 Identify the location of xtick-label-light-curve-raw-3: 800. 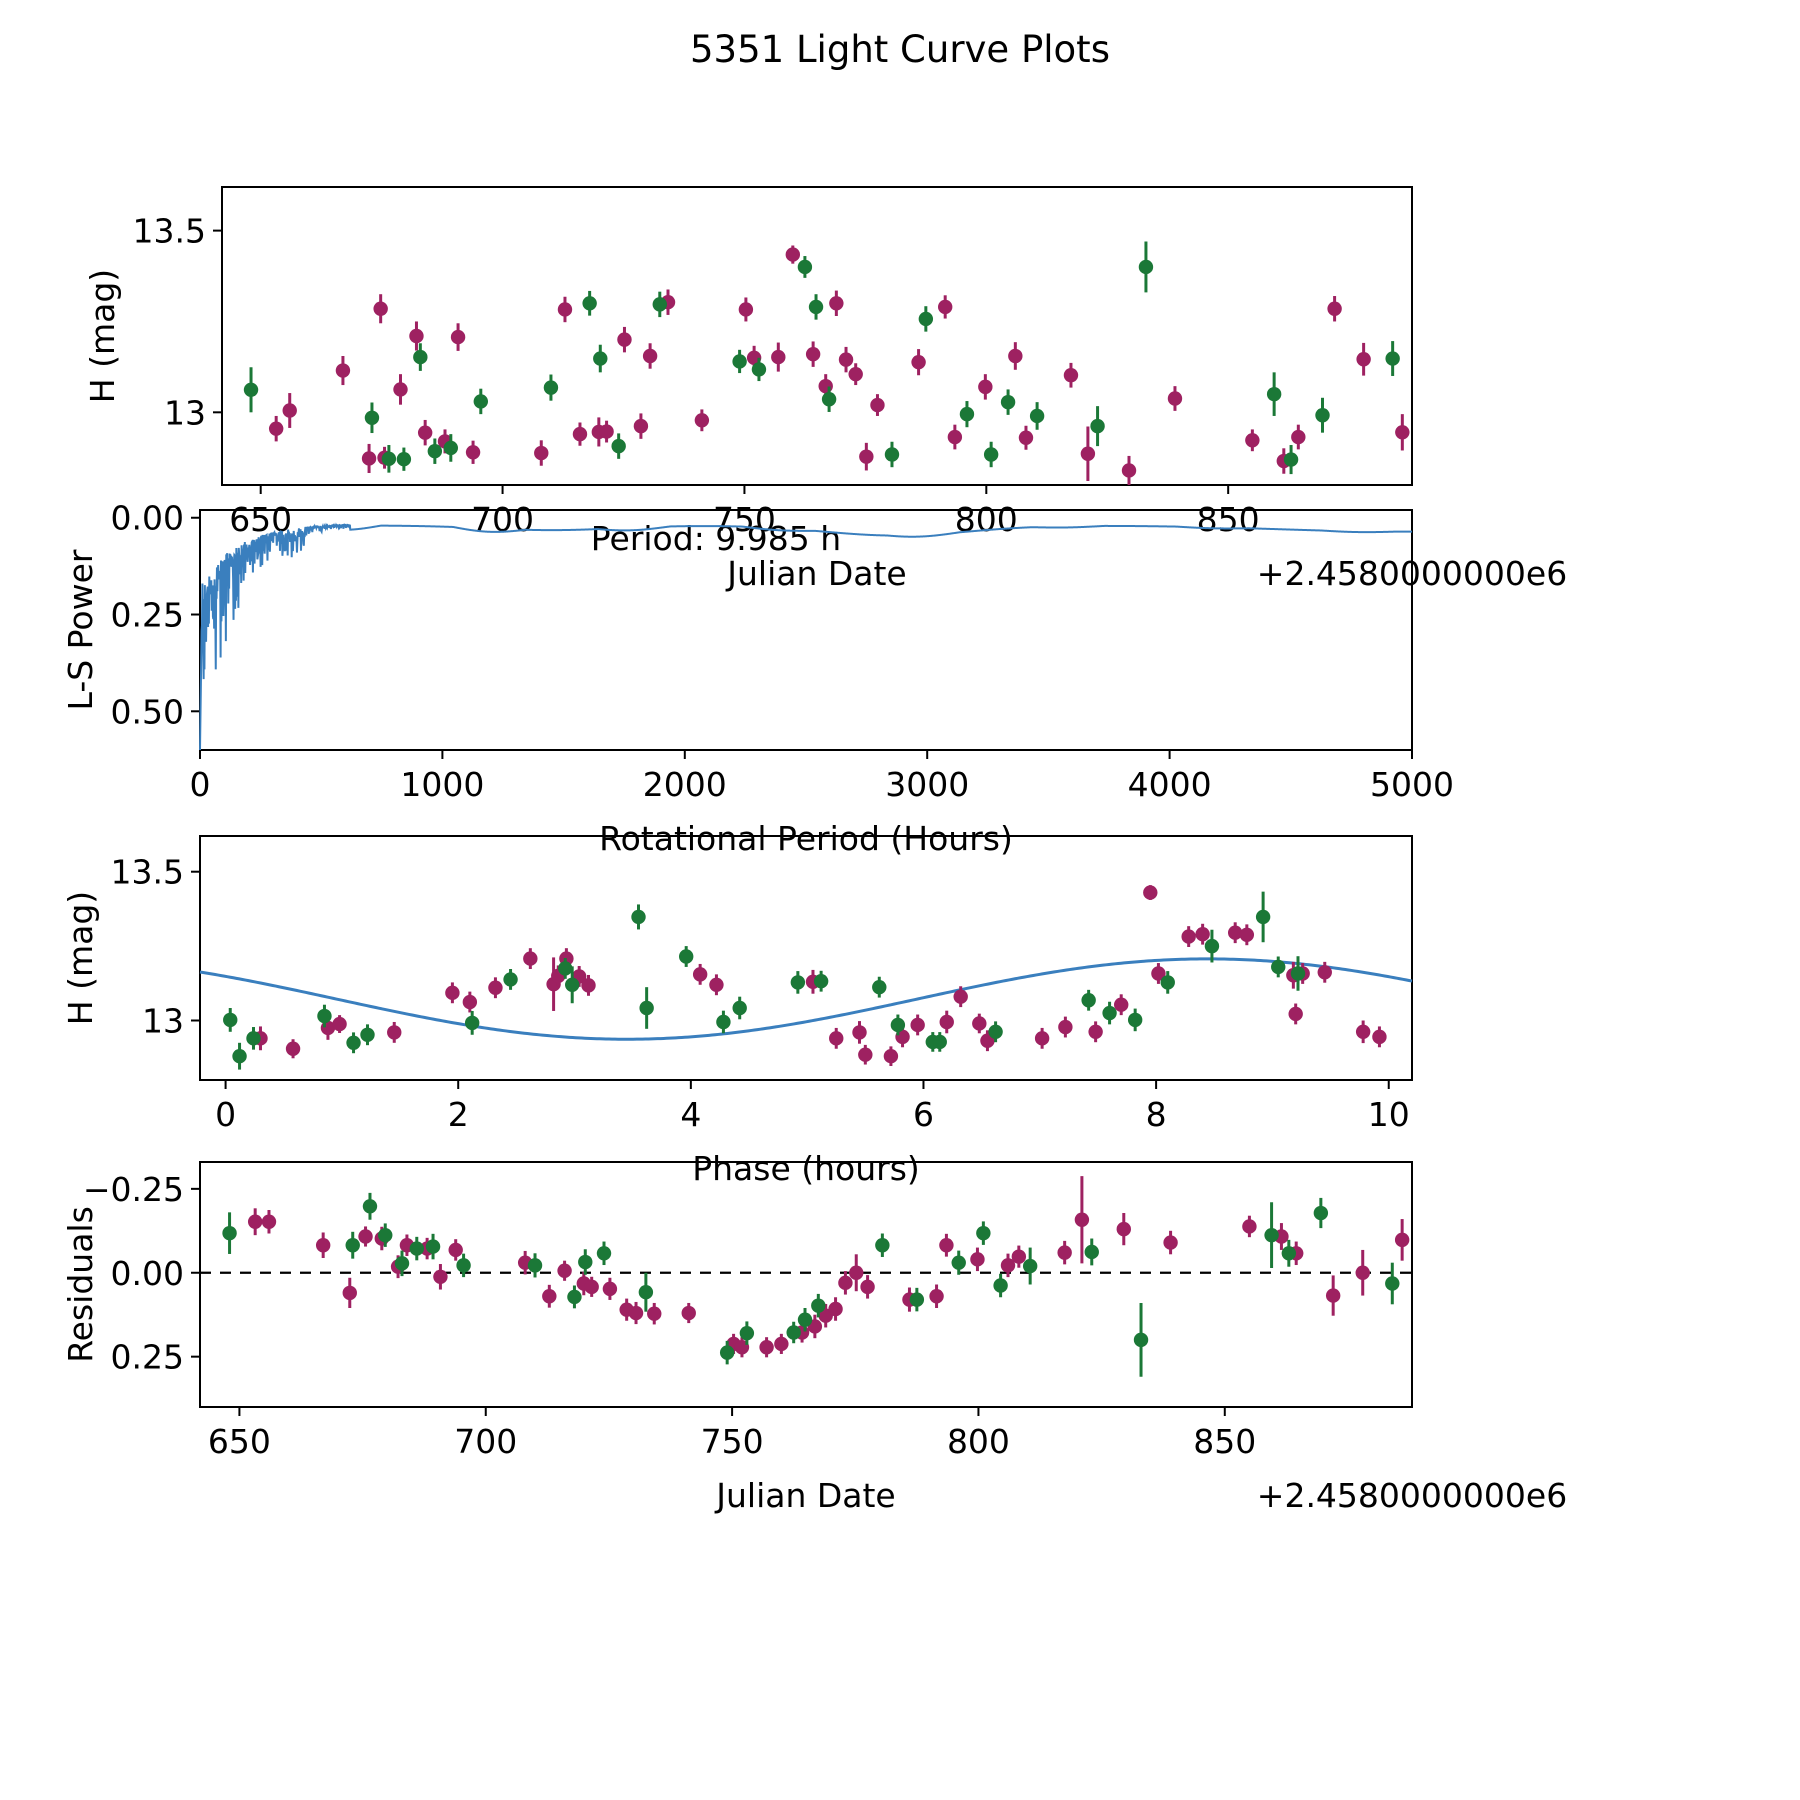
(986, 519).